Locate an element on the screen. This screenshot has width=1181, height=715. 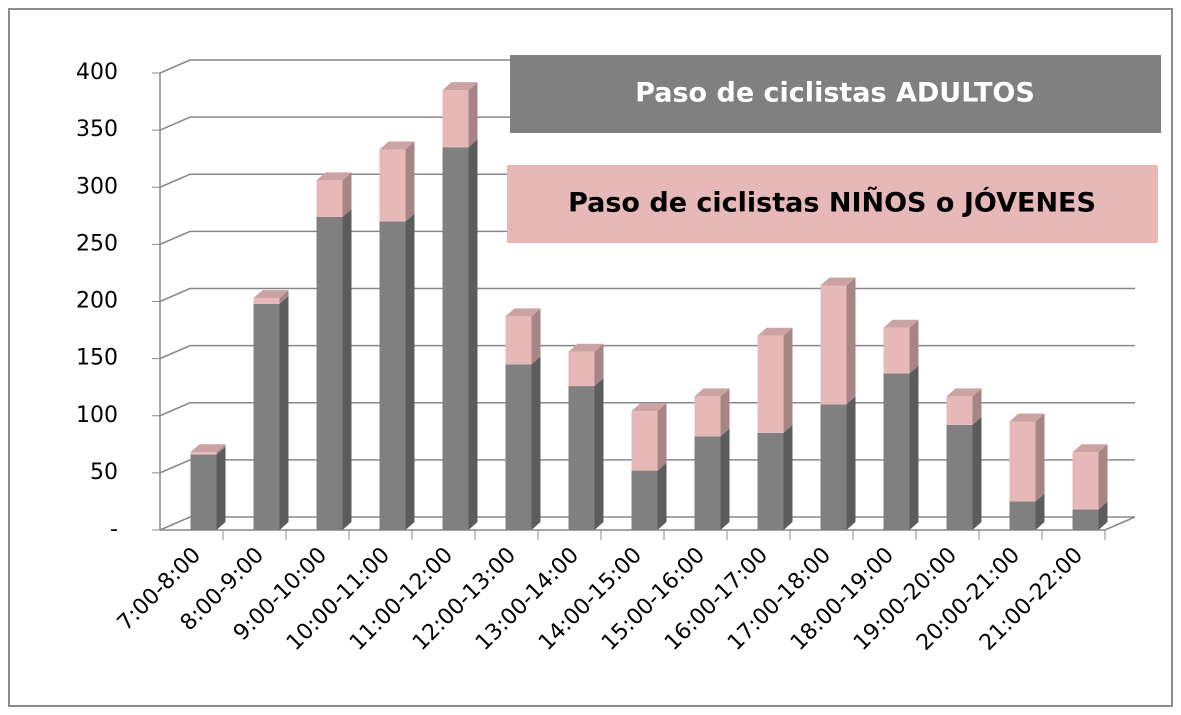
y-tick-label: 400 is located at coordinates (97, 72).